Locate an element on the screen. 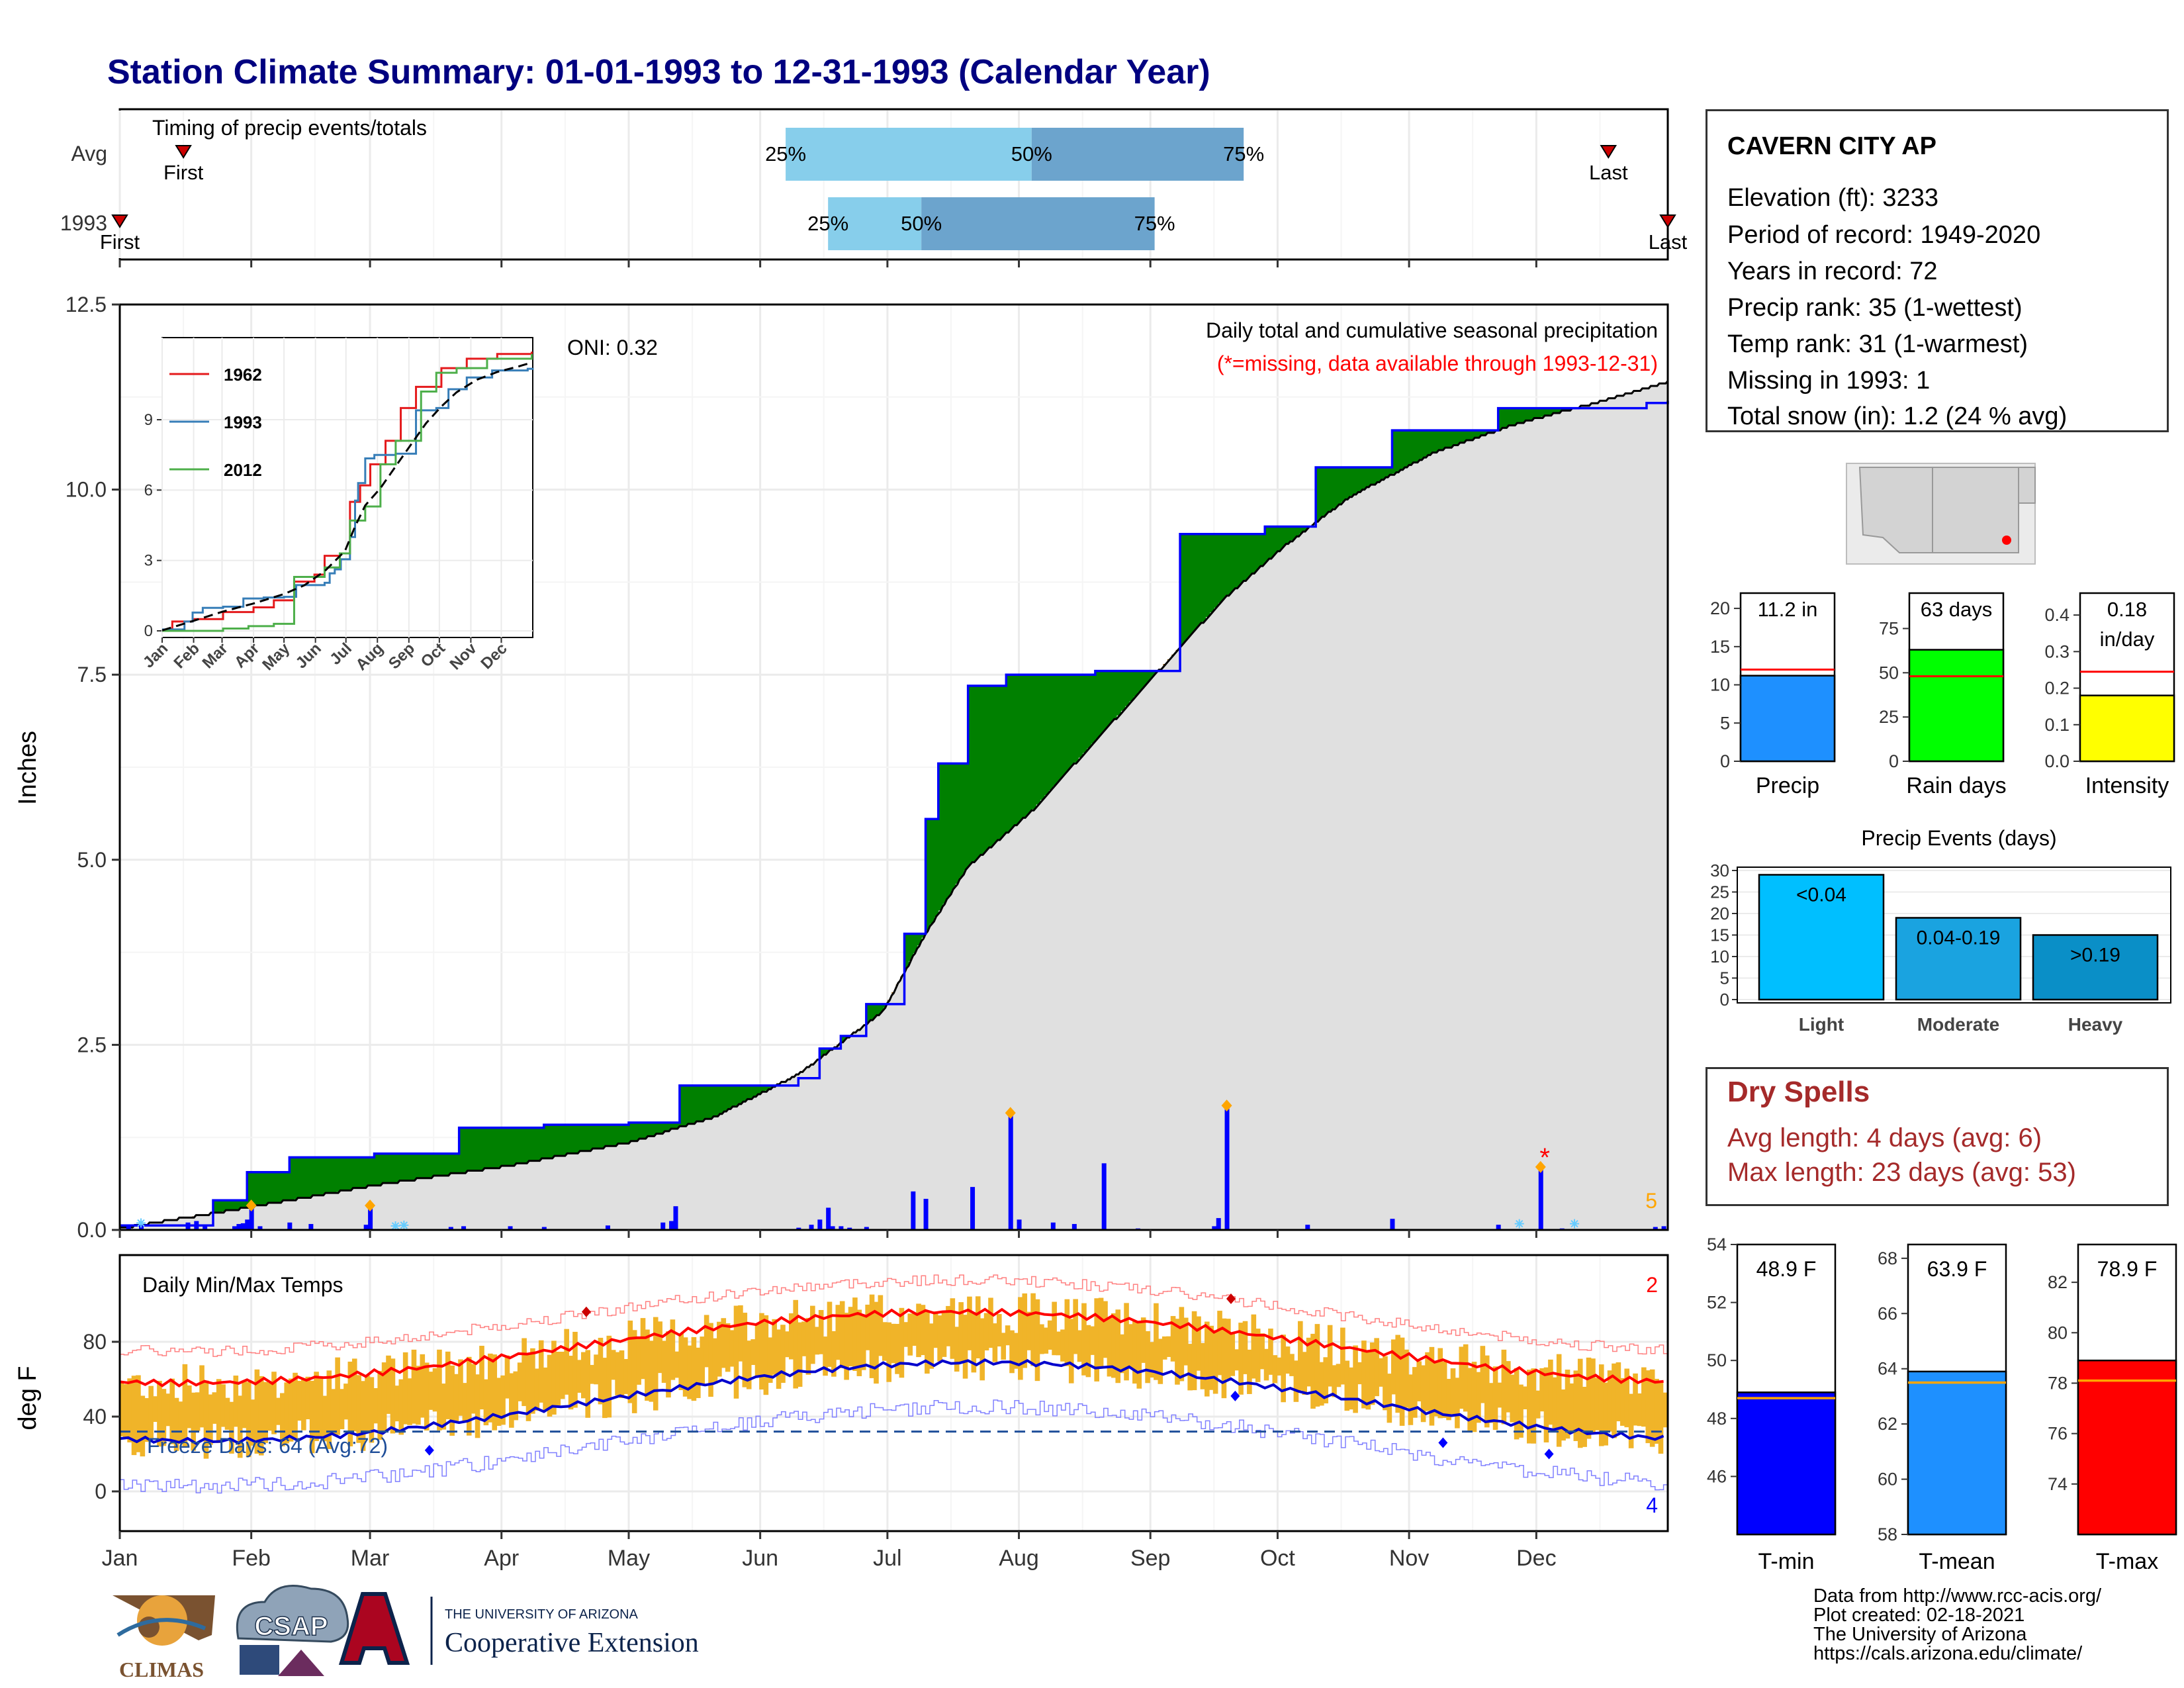 This screenshot has height=1688, width=2184. mini-bar-tick-label: 0 is located at coordinates (1894, 761).